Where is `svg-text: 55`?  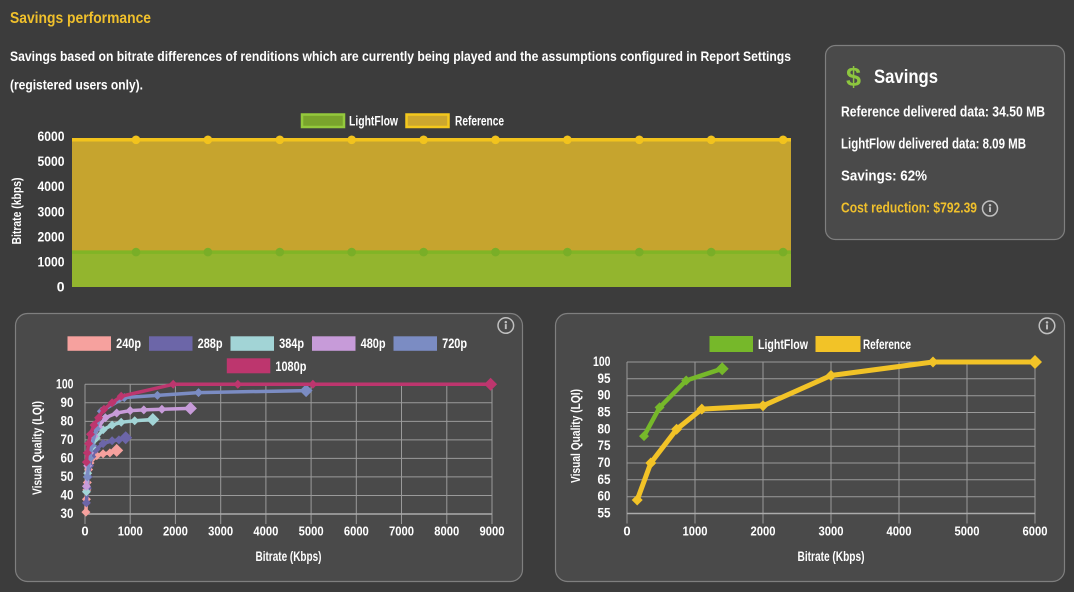
svg-text: 55 is located at coordinates (604, 513).